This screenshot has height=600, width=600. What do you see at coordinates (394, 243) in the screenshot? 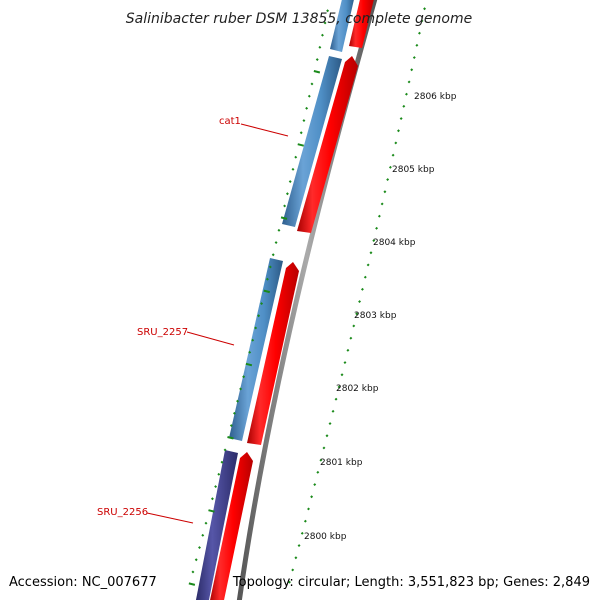
I see `scale-label-2804: 2804 kbp` at bounding box center [394, 243].